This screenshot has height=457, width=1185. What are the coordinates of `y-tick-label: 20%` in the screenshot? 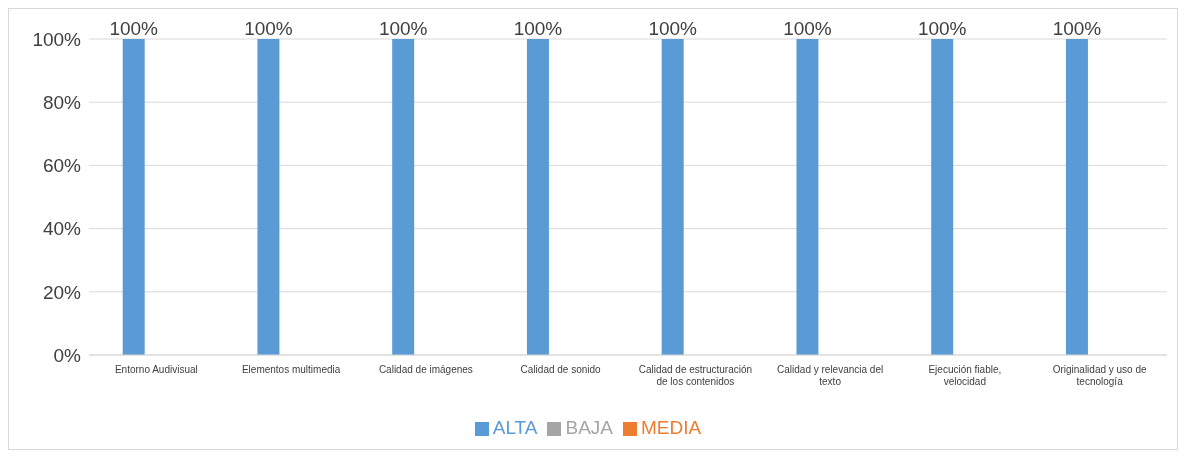 It's located at (62, 292).